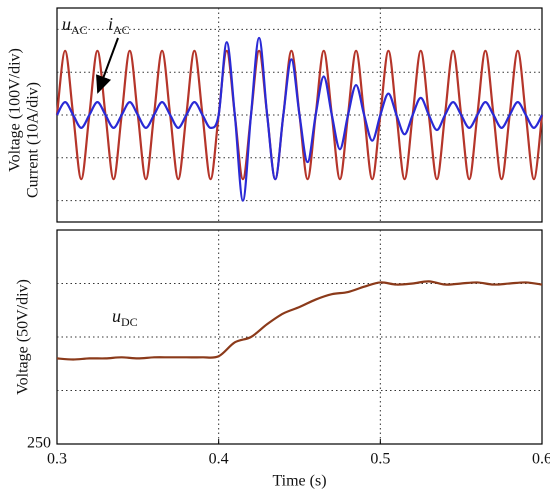 This screenshot has width=550, height=496. I want to click on annotation: uAC, so click(75, 25).